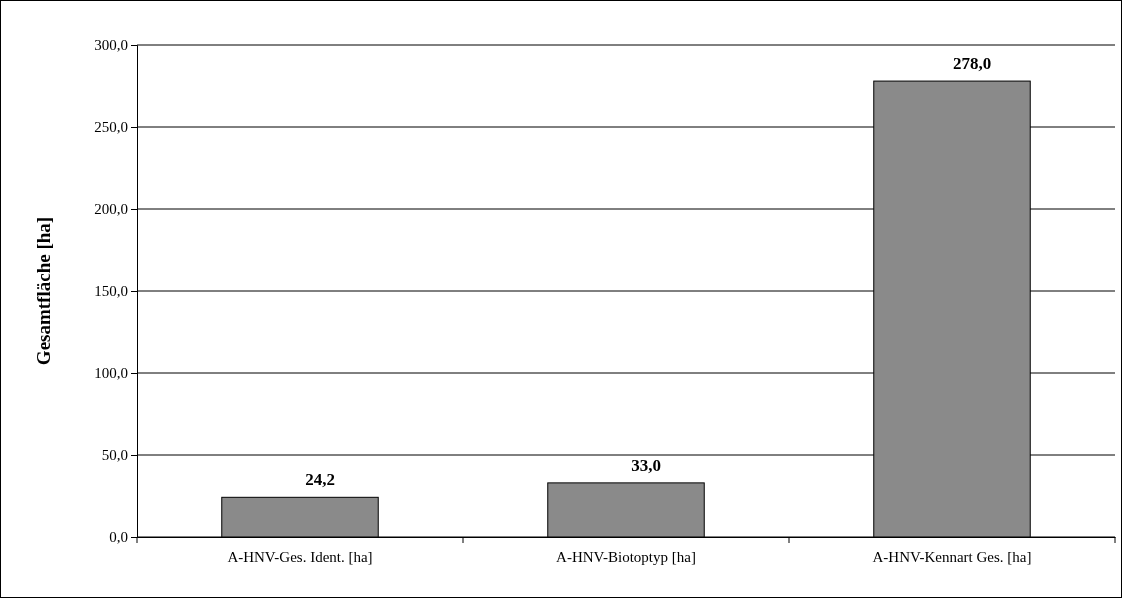 The width and height of the screenshot is (1122, 598). I want to click on x-tick-label: A-HNV-Ges. Ident. [ha], so click(300, 556).